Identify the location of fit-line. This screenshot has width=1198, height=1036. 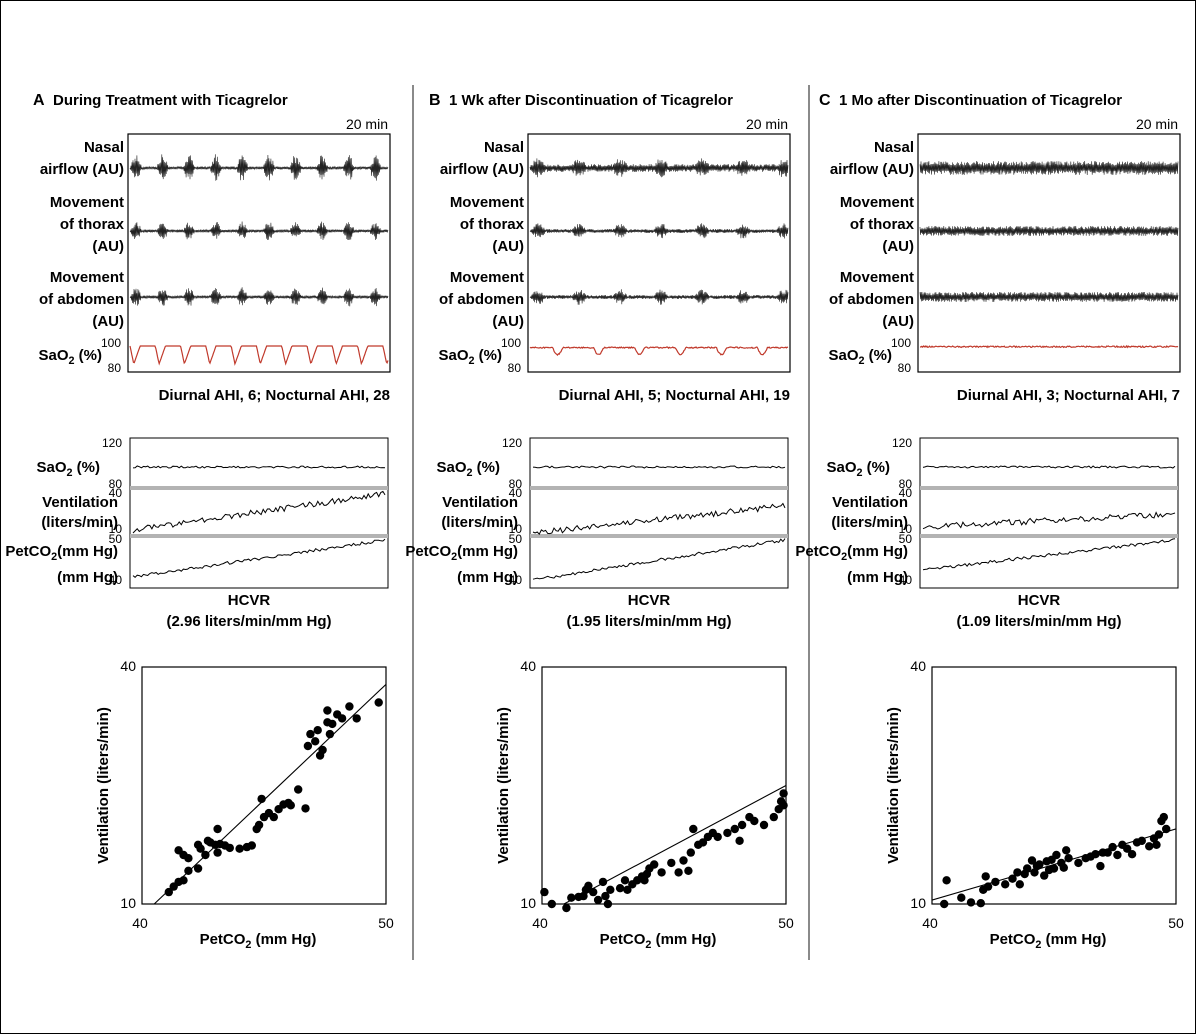
(674, 844).